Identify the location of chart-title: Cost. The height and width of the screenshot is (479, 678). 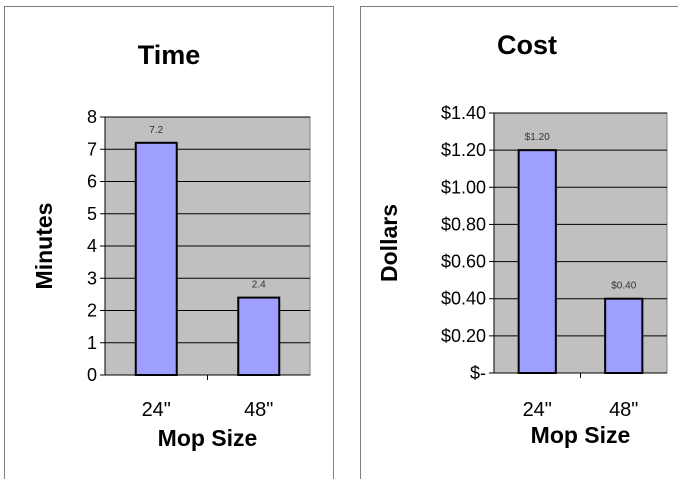
(527, 45).